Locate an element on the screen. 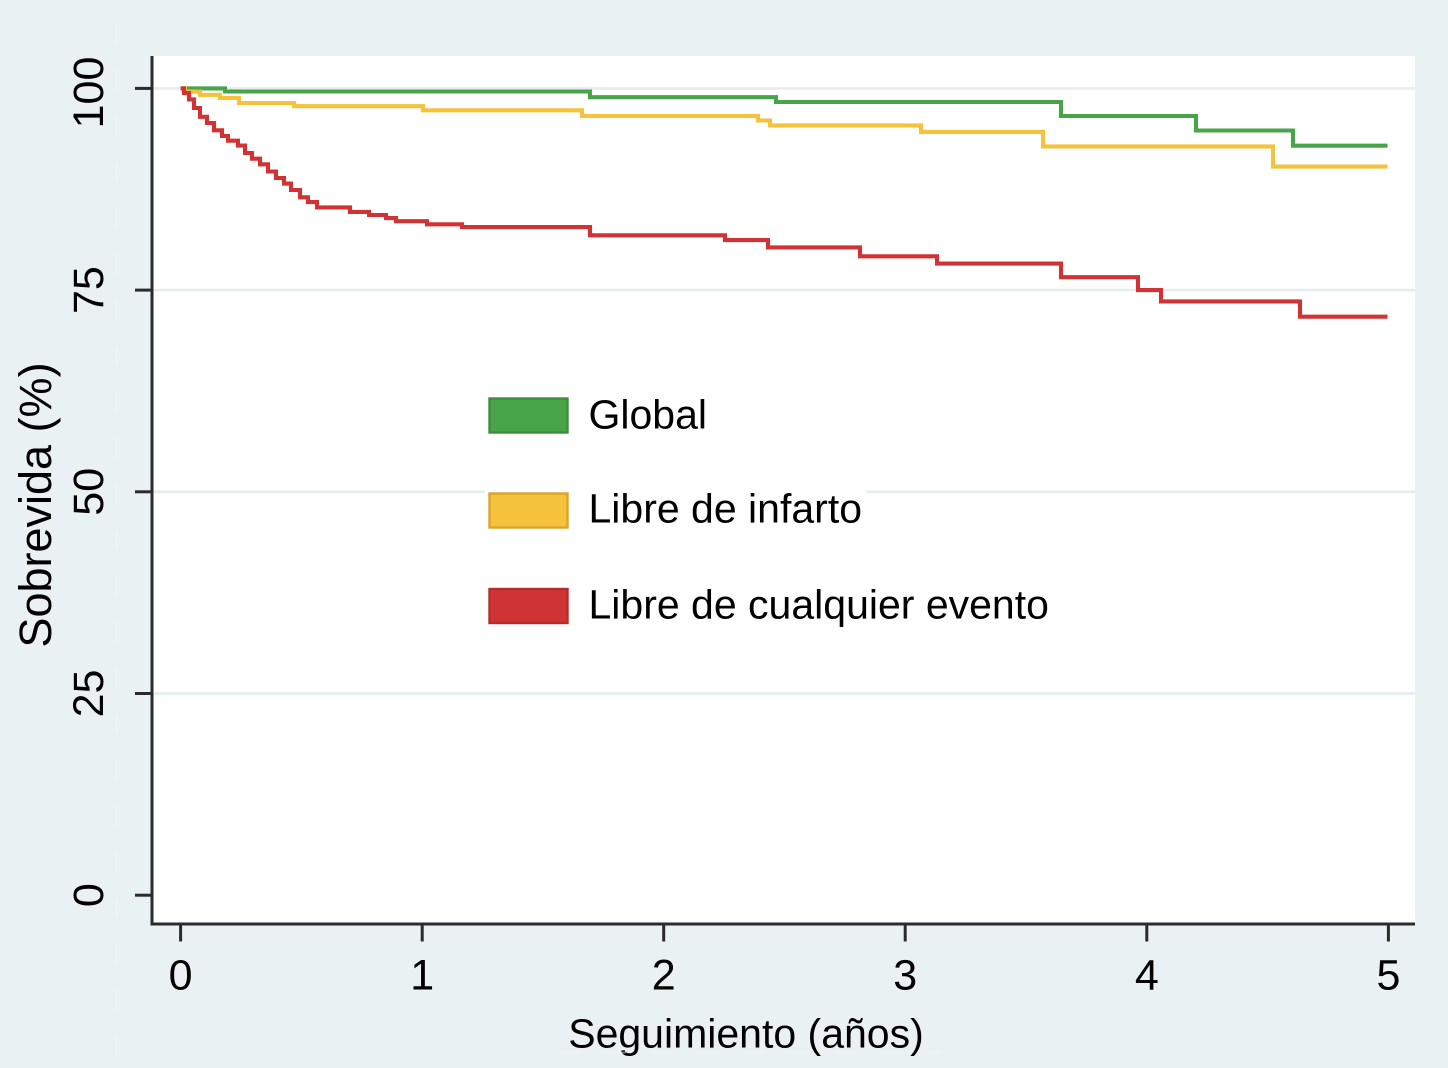 The width and height of the screenshot is (1448, 1068). svg-text: Libre de infarto is located at coordinates (726, 509).